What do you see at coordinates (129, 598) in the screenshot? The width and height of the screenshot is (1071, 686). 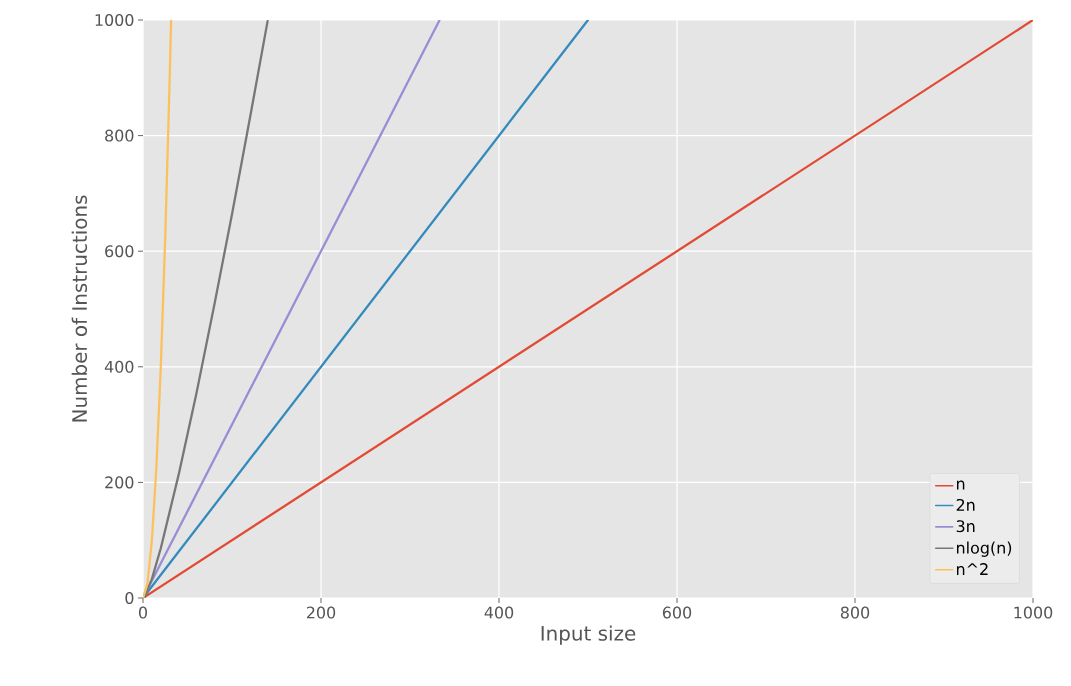 I see `y-tick-label: 0` at bounding box center [129, 598].